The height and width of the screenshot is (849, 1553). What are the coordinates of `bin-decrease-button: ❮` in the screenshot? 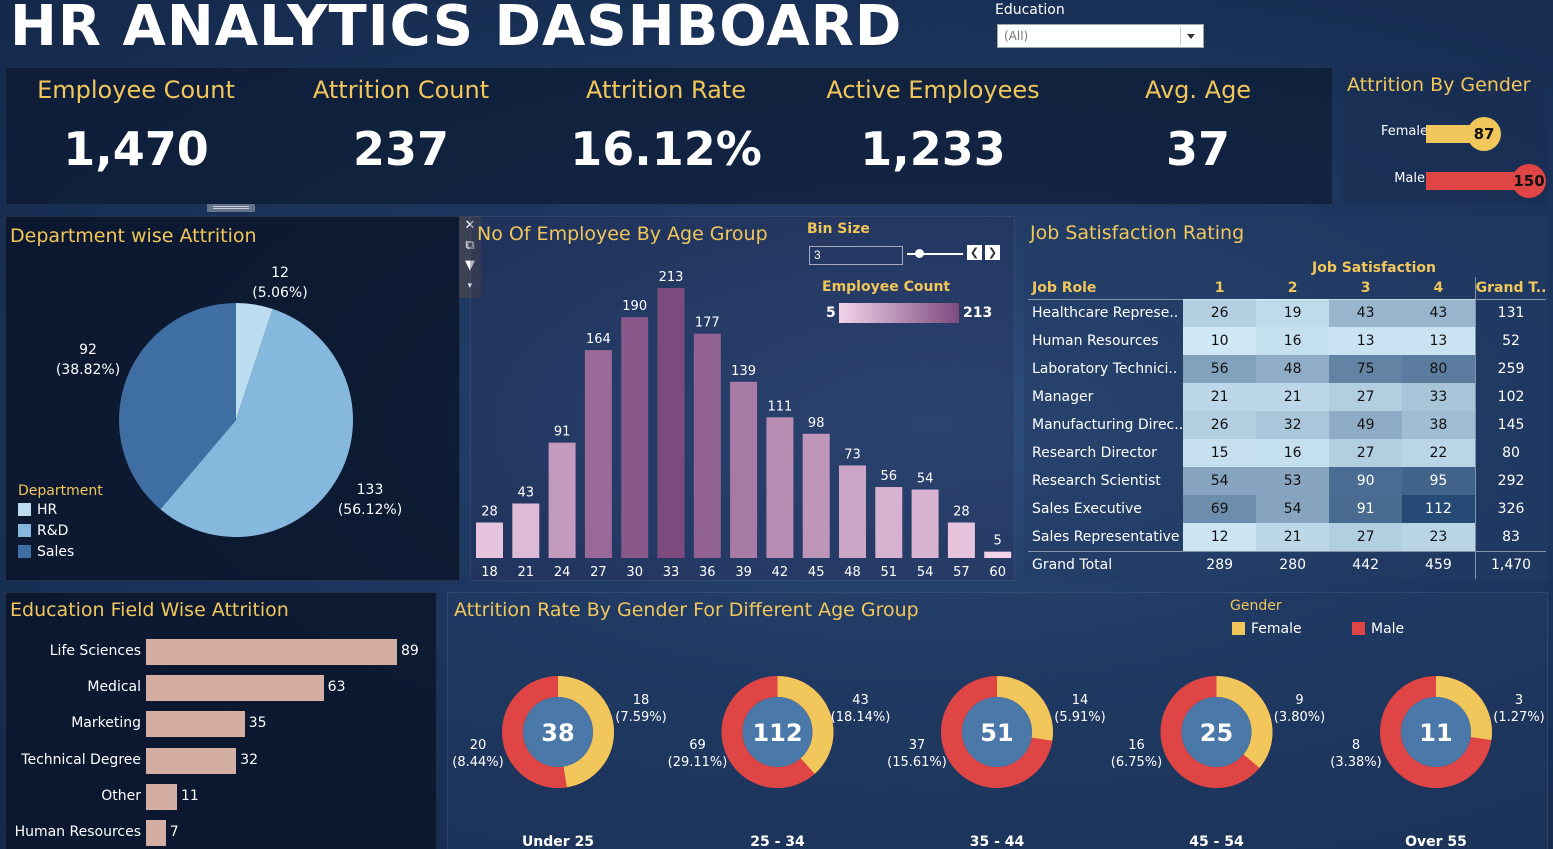 It's located at (974, 252).